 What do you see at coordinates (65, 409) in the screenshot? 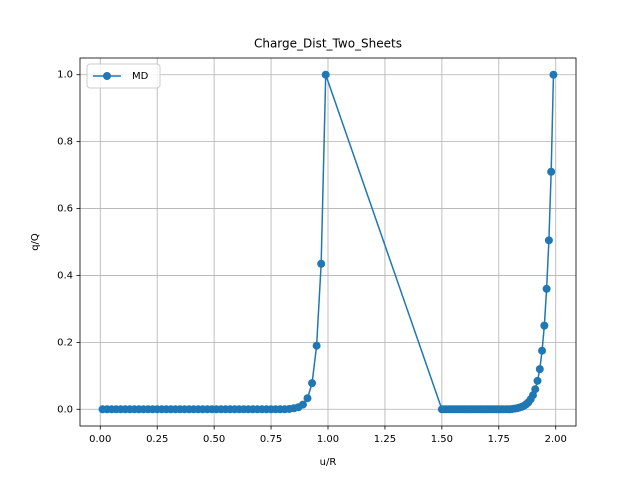
I see `y-tick-label: 0.0` at bounding box center [65, 409].